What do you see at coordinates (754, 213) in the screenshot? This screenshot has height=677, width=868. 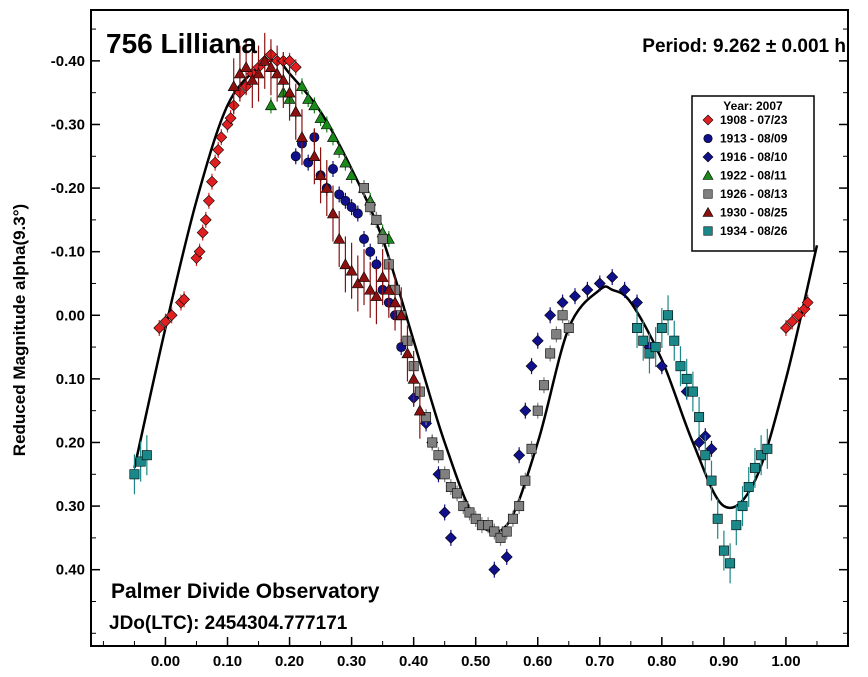 I see `legend-entry: 1930 - 08/25` at bounding box center [754, 213].